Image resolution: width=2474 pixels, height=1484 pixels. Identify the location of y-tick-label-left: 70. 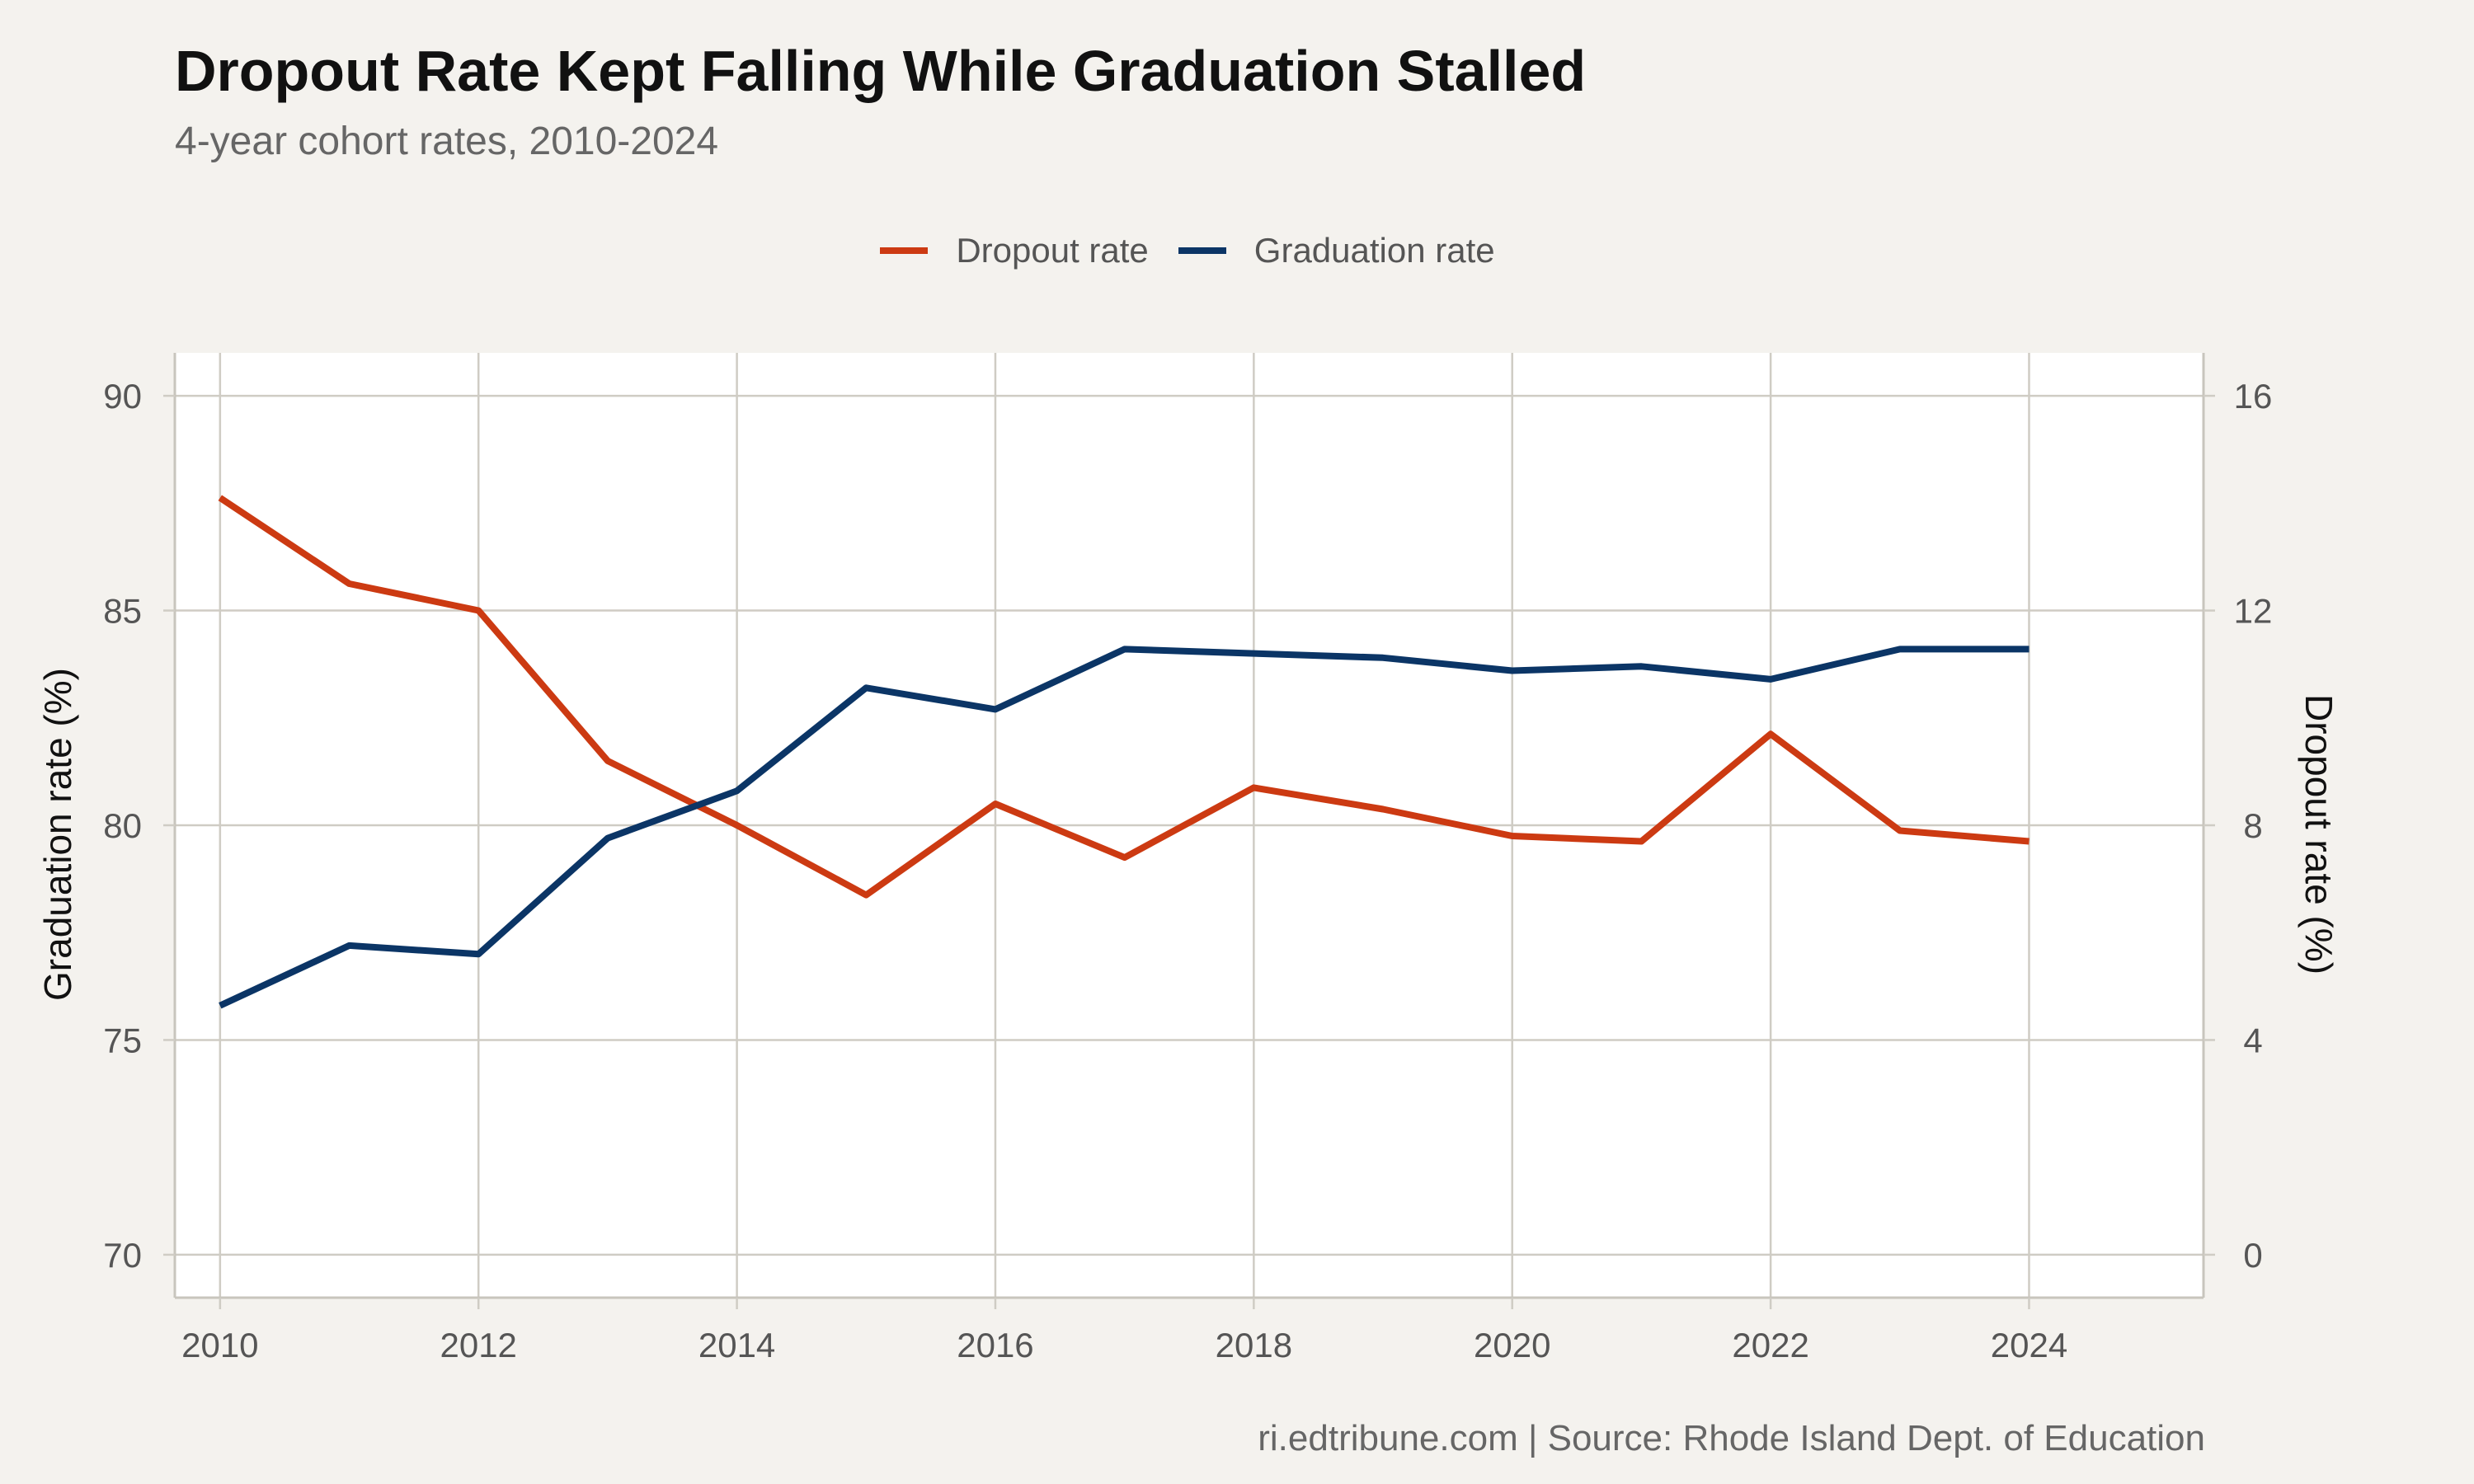
(122, 1255).